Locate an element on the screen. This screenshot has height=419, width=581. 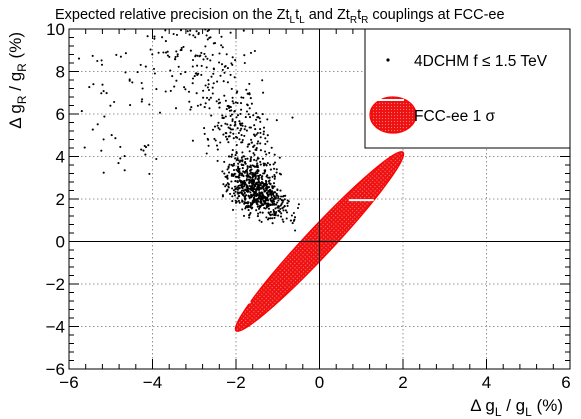
y-tick-label: −6 is located at coordinates (55, 369).